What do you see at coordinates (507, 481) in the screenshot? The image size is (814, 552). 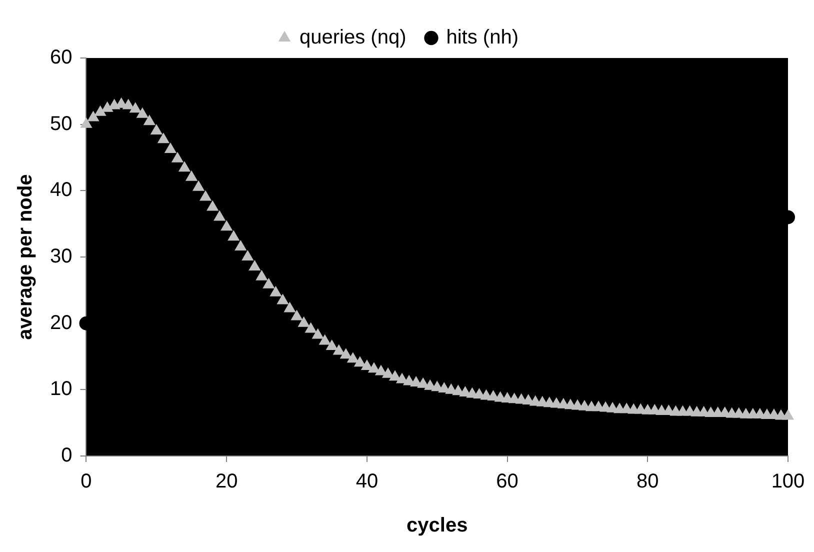 I see `x-tick-label: 60` at bounding box center [507, 481].